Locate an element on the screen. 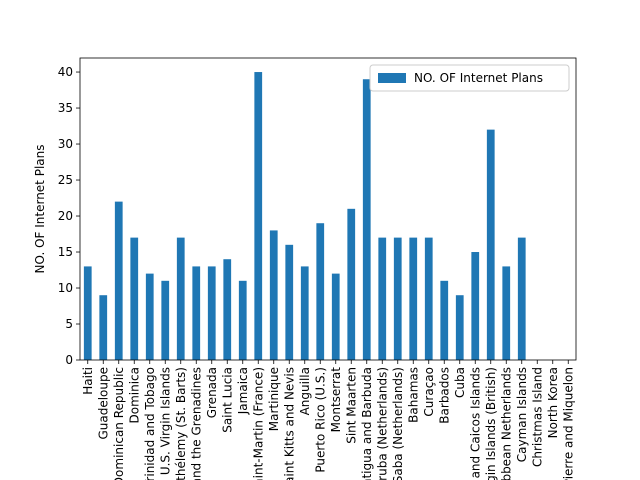  y-tick-label: 0 is located at coordinates (69, 360).